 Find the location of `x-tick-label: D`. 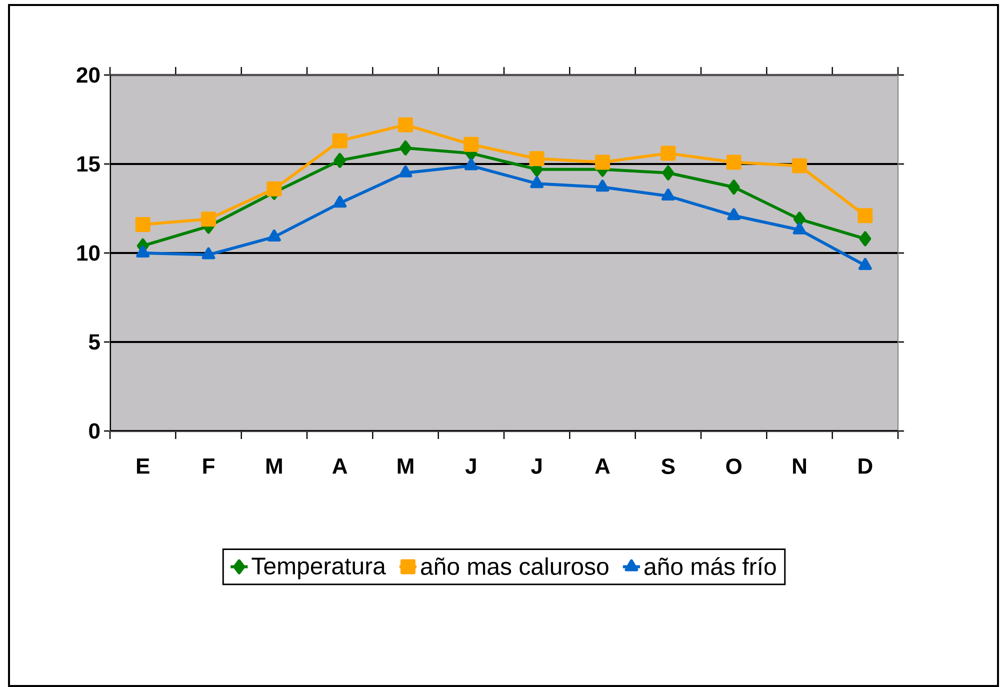

x-tick-label: D is located at coordinates (865, 466).